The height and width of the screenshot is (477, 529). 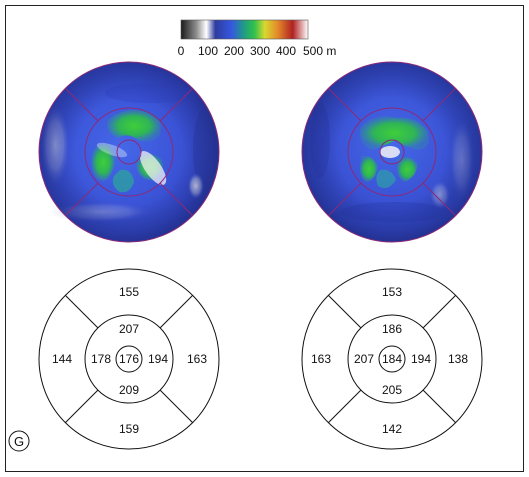 I want to click on left-thickness-map, so click(x=129, y=152).